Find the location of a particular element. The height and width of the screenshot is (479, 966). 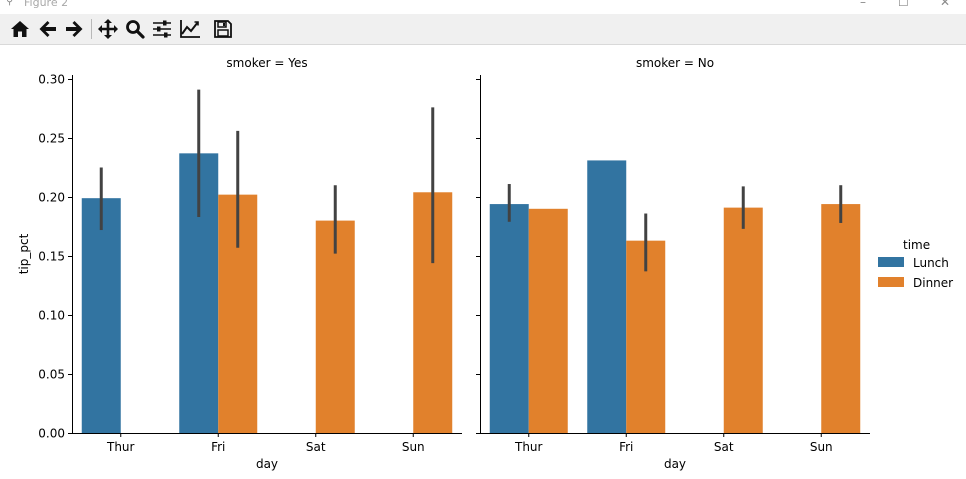

y-tick-label: 0.00 is located at coordinates (51, 434).